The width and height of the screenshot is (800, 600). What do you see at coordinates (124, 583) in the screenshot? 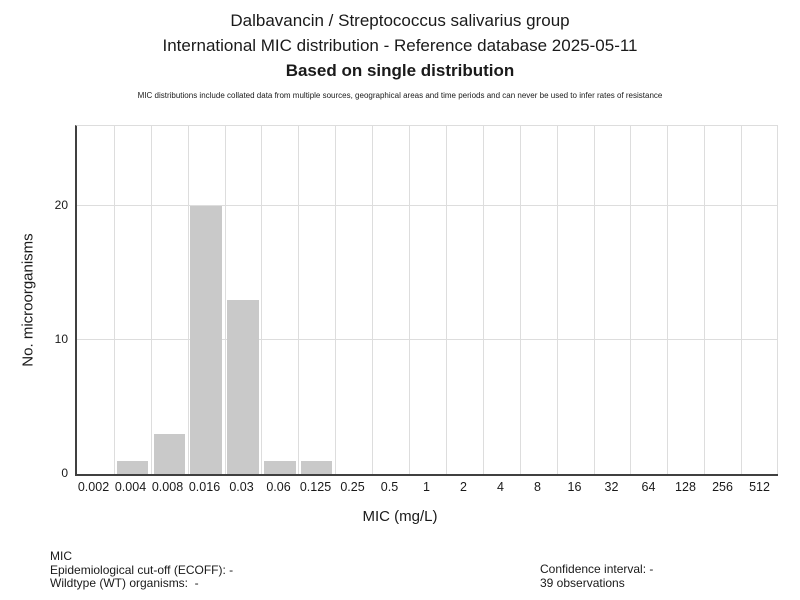
I see `footer-line-wildtype: Wildtype (WT) organisms: -` at bounding box center [124, 583].